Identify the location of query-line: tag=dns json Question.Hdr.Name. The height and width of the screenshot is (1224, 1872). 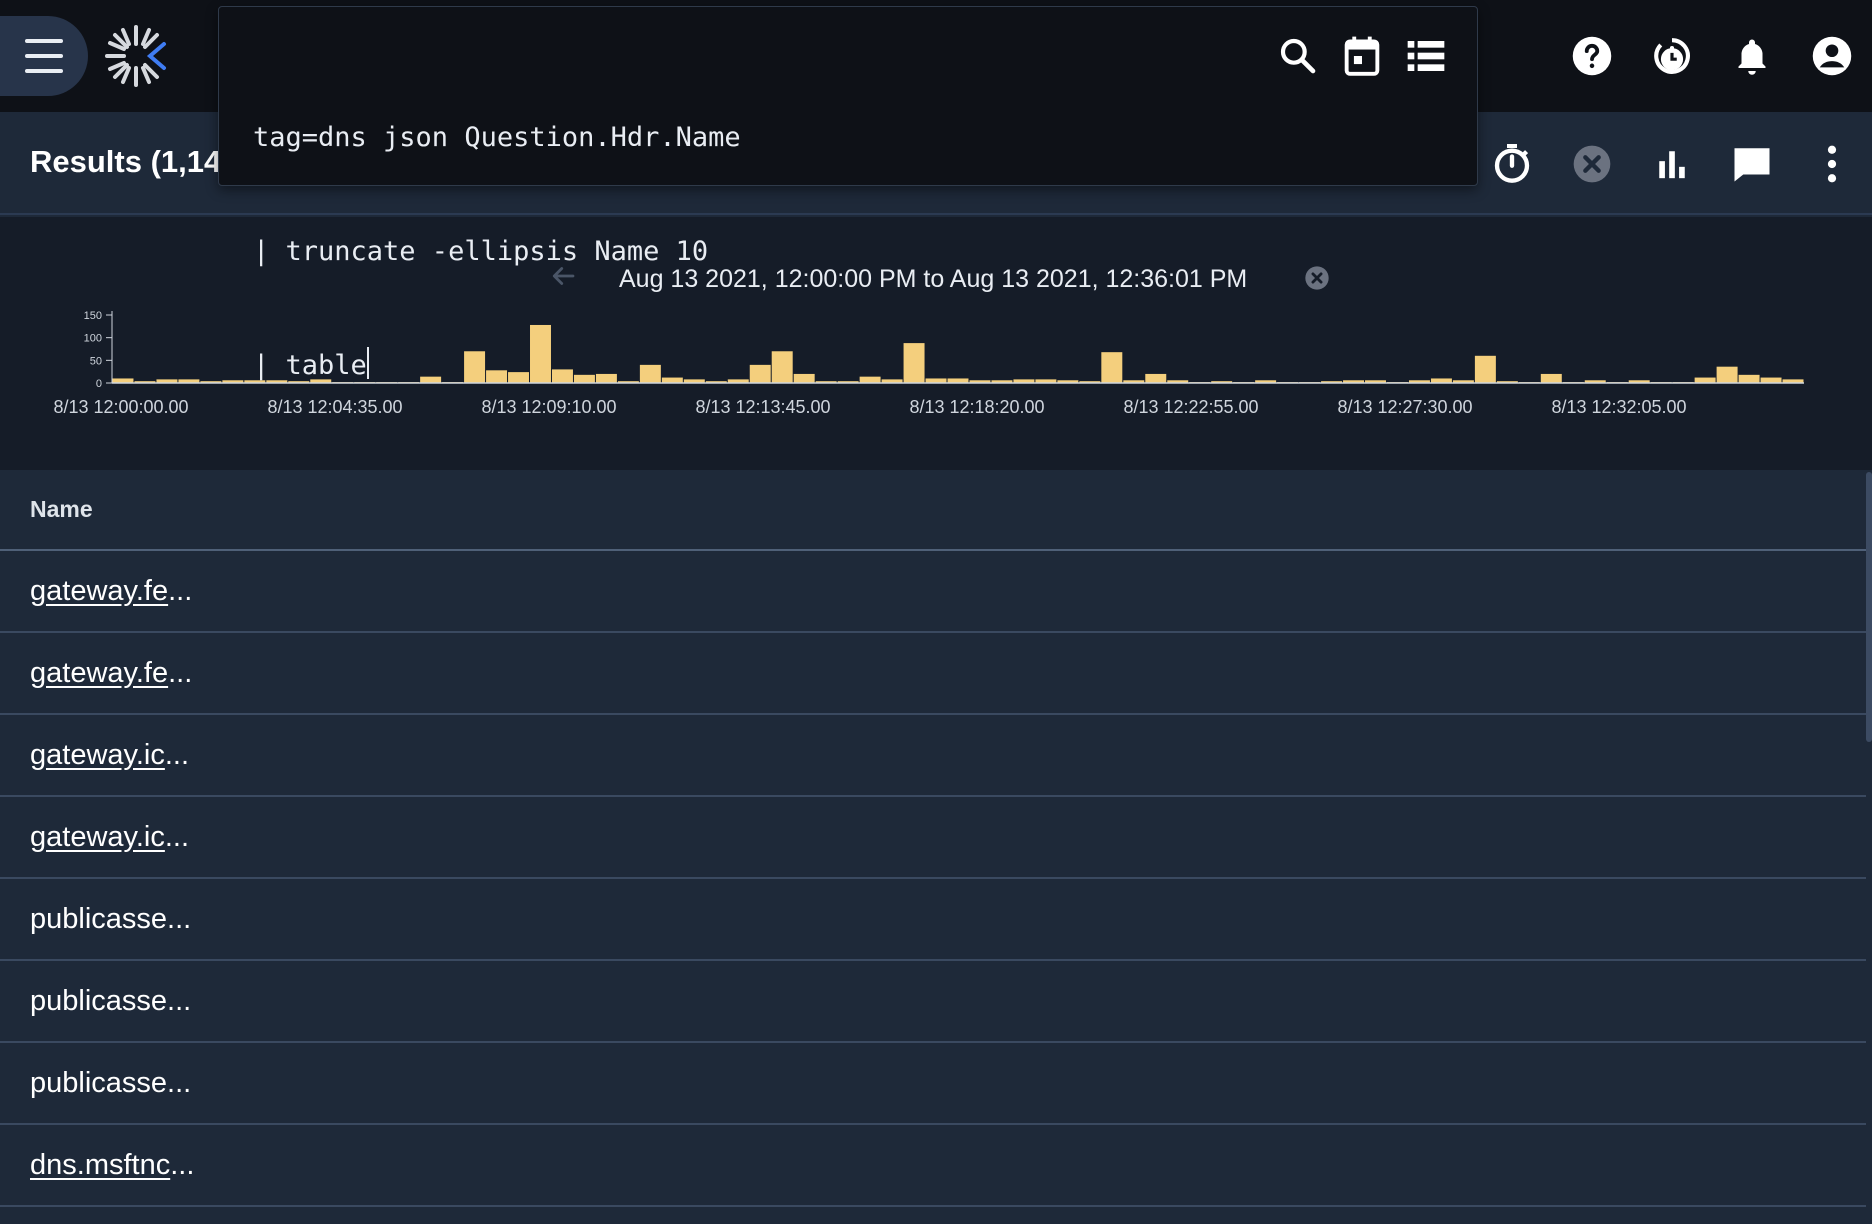
(497, 137).